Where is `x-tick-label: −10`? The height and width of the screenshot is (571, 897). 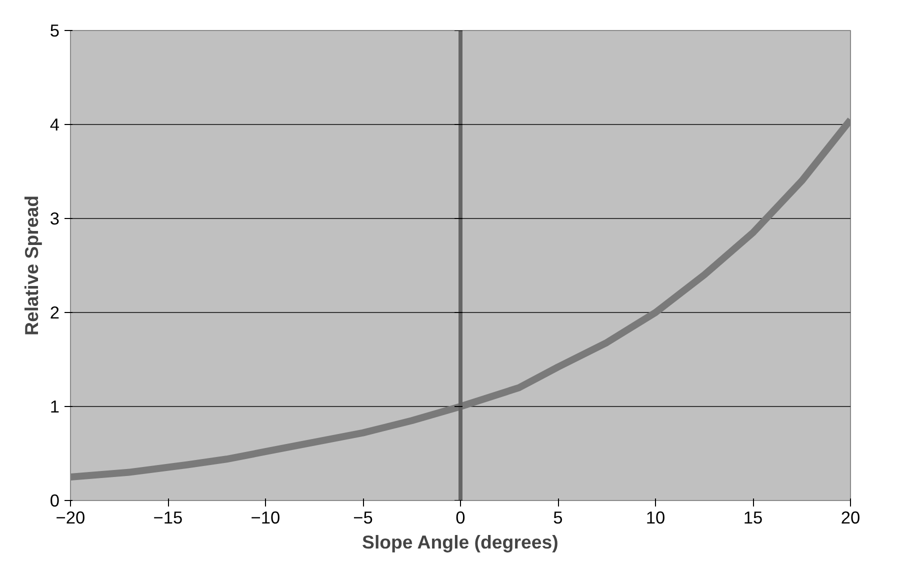 x-tick-label: −10 is located at coordinates (265, 518).